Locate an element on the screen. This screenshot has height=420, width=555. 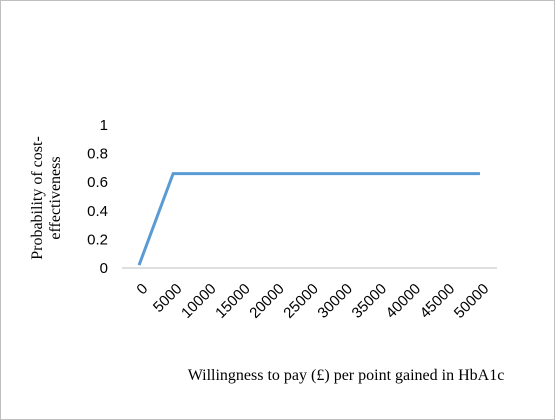
y-tick-label: 0 is located at coordinates (104, 268).